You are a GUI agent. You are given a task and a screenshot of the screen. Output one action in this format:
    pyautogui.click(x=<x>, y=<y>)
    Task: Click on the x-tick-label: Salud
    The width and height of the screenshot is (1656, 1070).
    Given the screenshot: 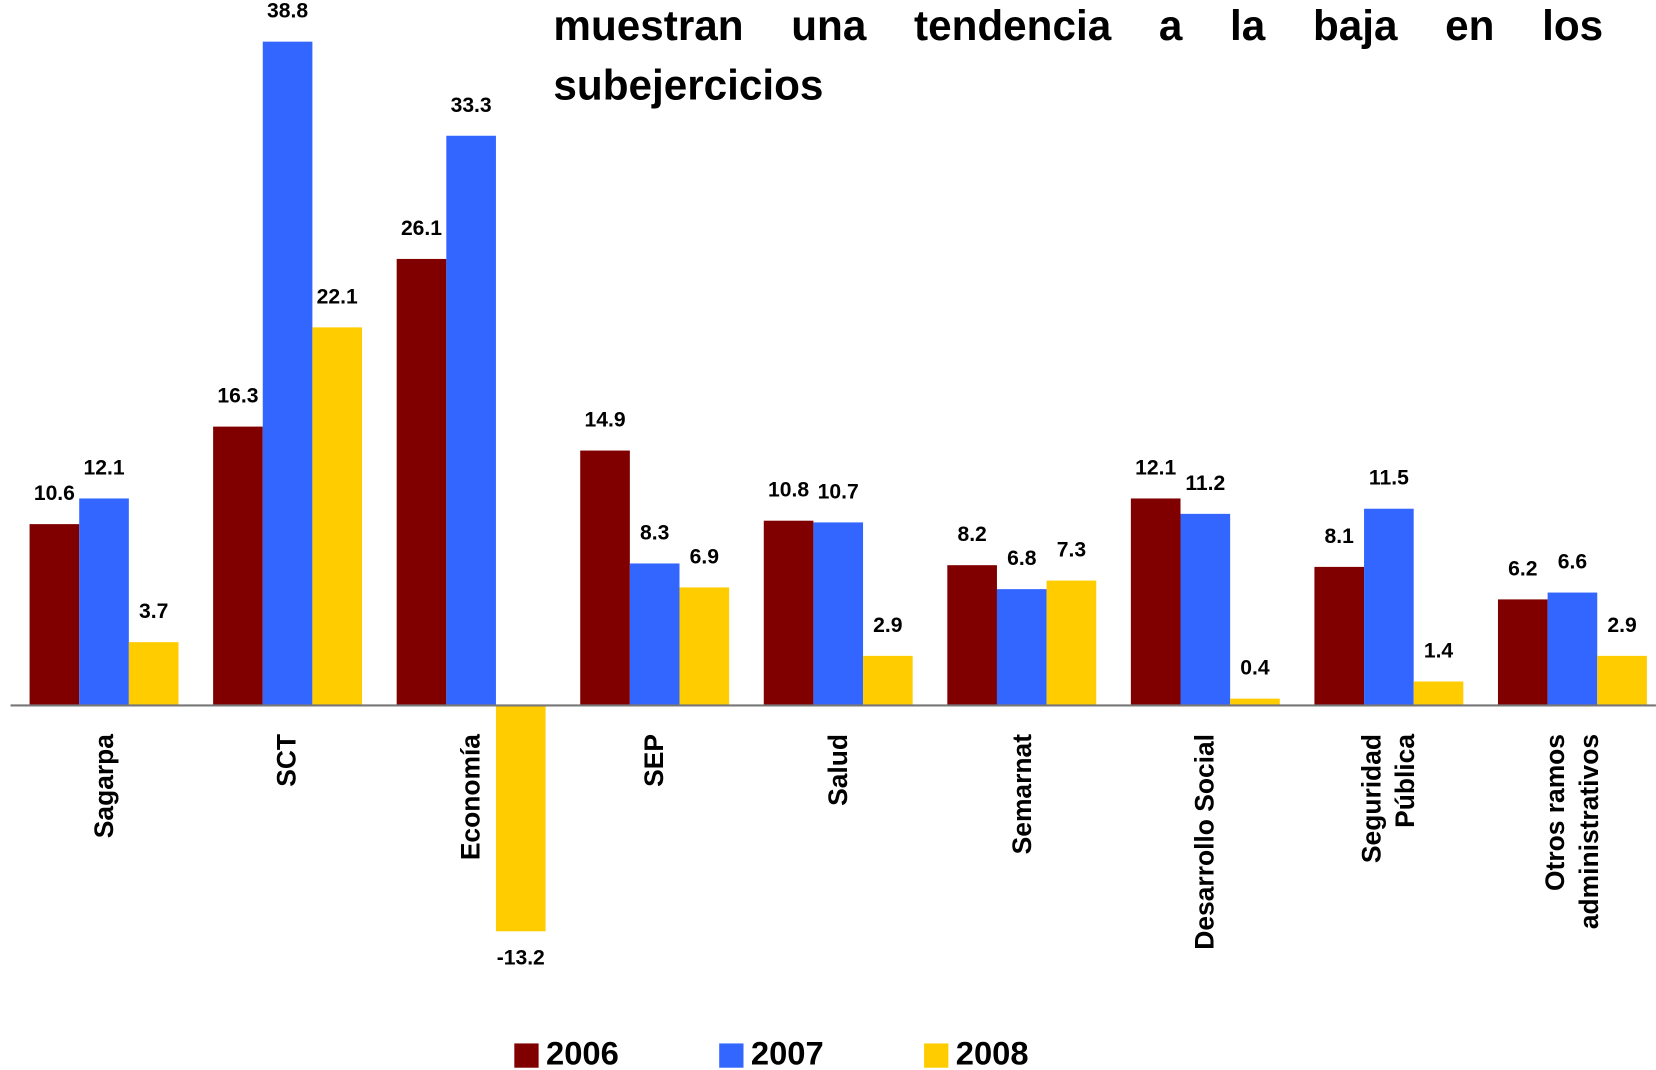 What is the action you would take?
    pyautogui.click(x=838, y=769)
    